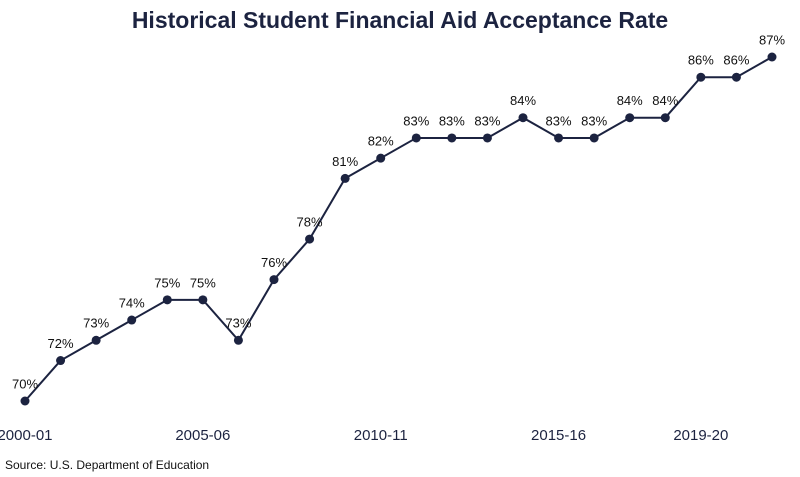  Describe the element at coordinates (310, 222) in the screenshot. I see `data-label: 78%` at that location.